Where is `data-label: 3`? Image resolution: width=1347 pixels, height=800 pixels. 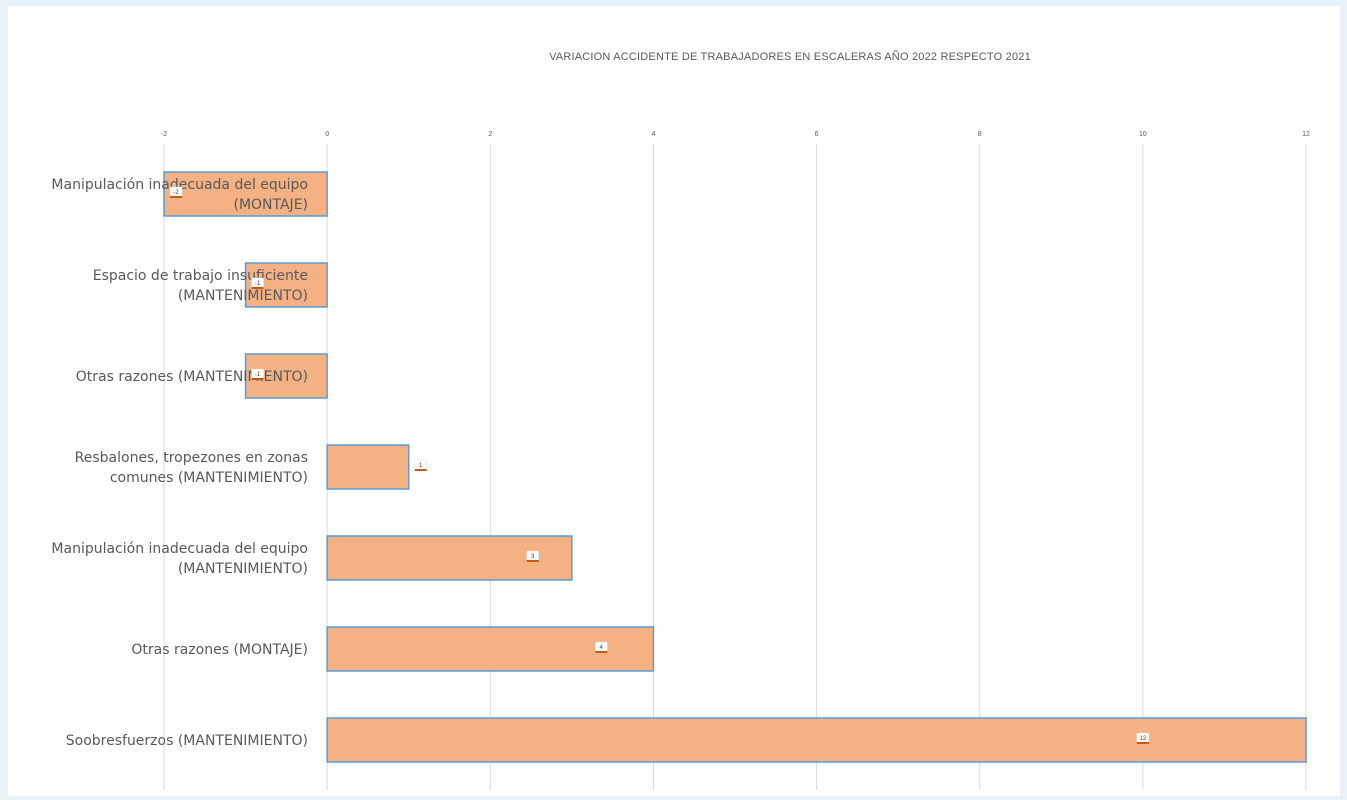 data-label: 3 is located at coordinates (533, 557).